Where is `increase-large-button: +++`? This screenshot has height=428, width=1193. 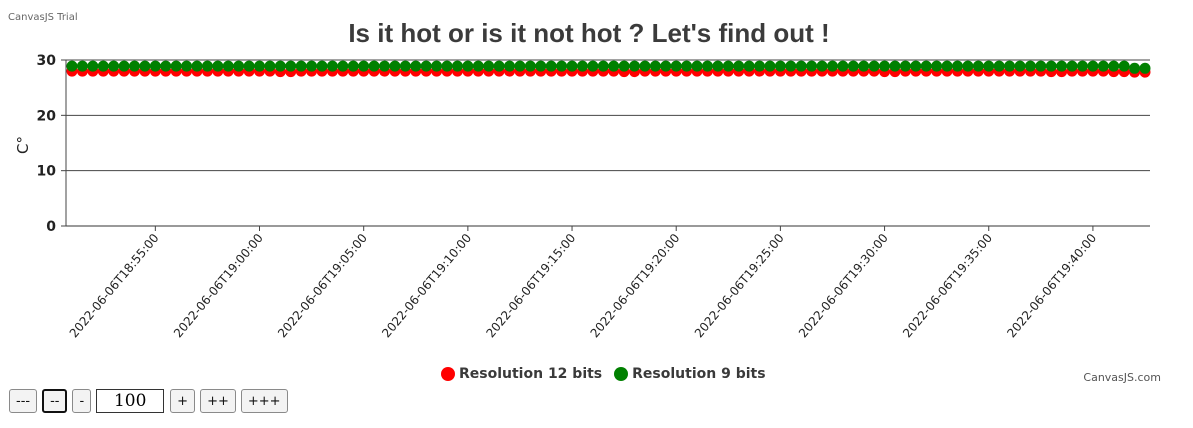 increase-large-button: +++ is located at coordinates (264, 401).